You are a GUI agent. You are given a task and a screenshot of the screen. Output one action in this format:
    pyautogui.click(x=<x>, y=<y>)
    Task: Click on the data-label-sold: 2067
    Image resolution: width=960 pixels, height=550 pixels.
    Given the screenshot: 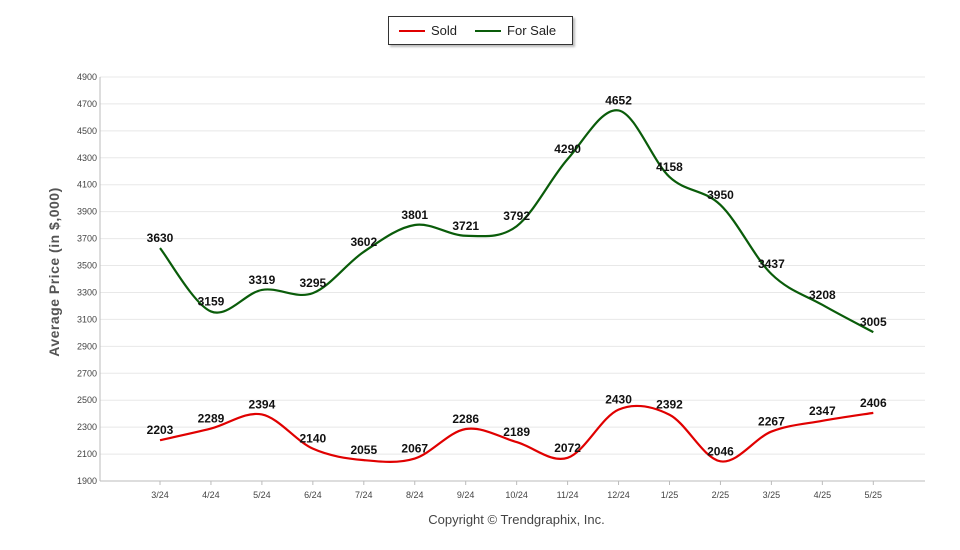 What is the action you would take?
    pyautogui.click(x=414, y=449)
    